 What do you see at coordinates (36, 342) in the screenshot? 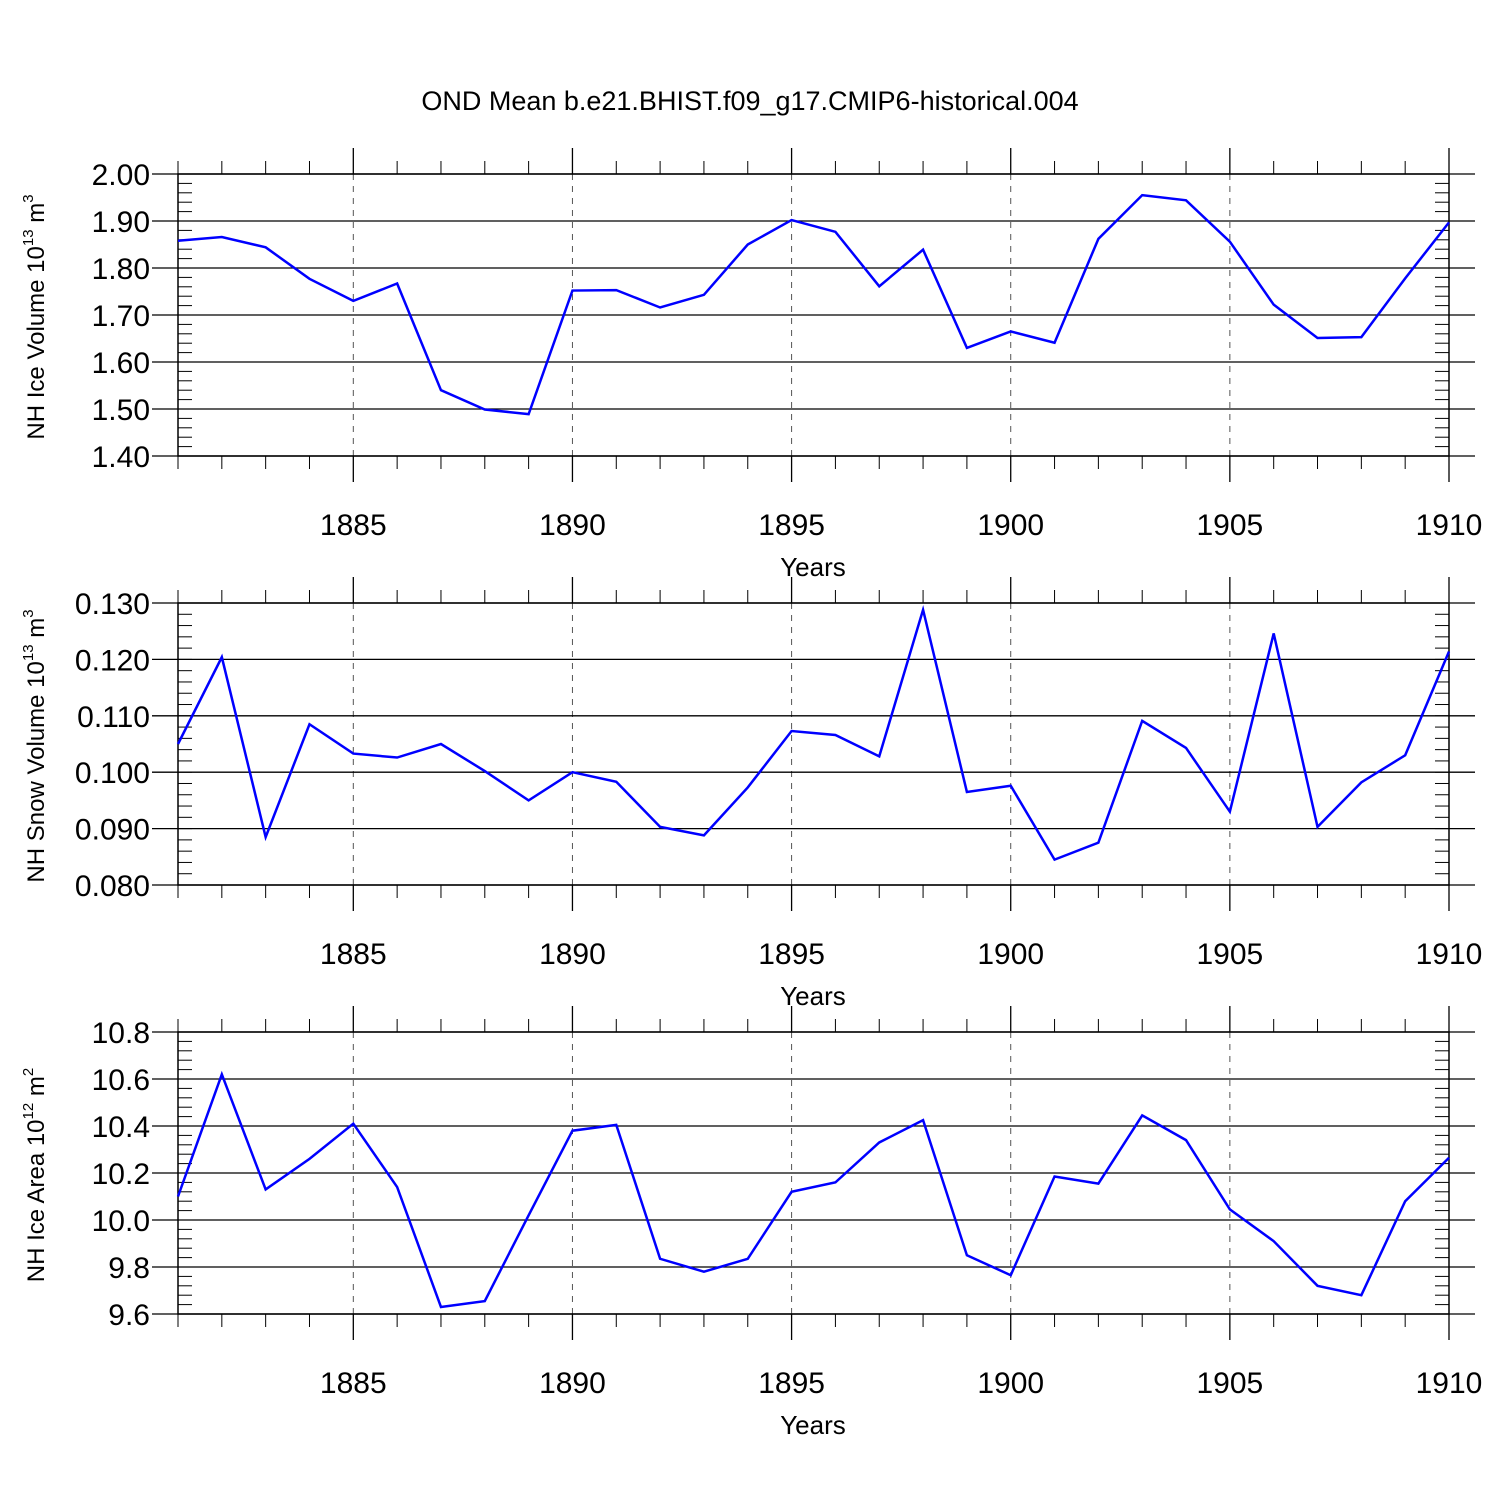
I see `y-label-main: NH Ice Volume 10` at bounding box center [36, 342].